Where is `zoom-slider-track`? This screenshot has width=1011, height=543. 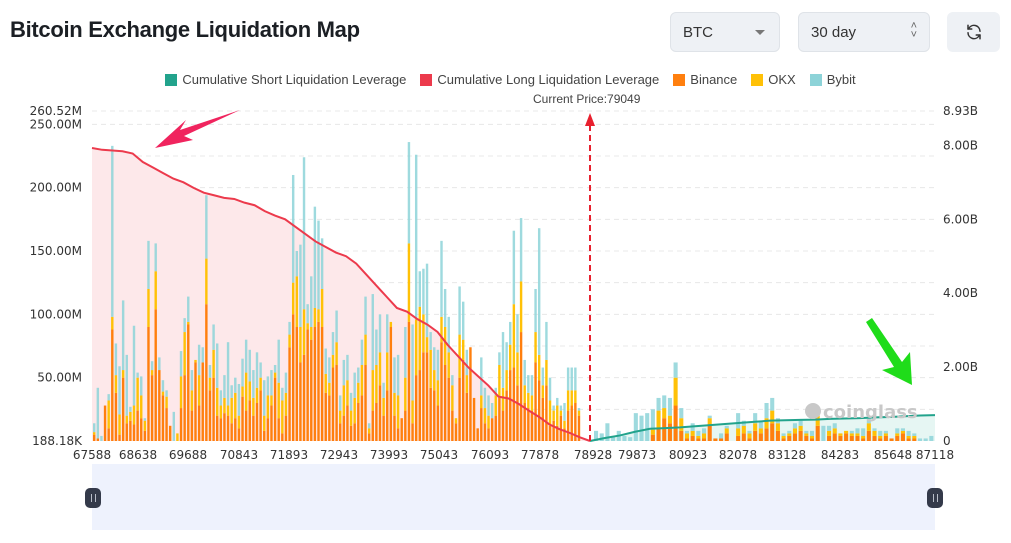
zoom-slider-track is located at coordinates (513, 497).